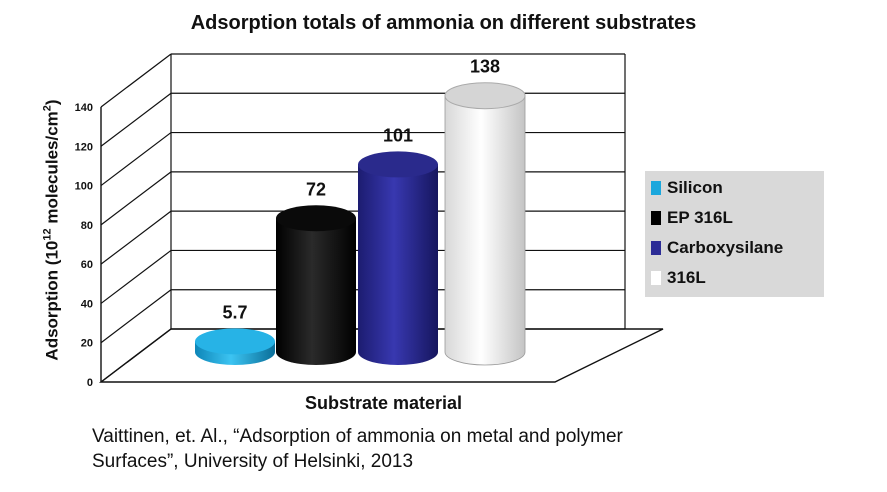 The height and width of the screenshot is (492, 887). I want to click on bar-silicon: 5.7, so click(235, 333).